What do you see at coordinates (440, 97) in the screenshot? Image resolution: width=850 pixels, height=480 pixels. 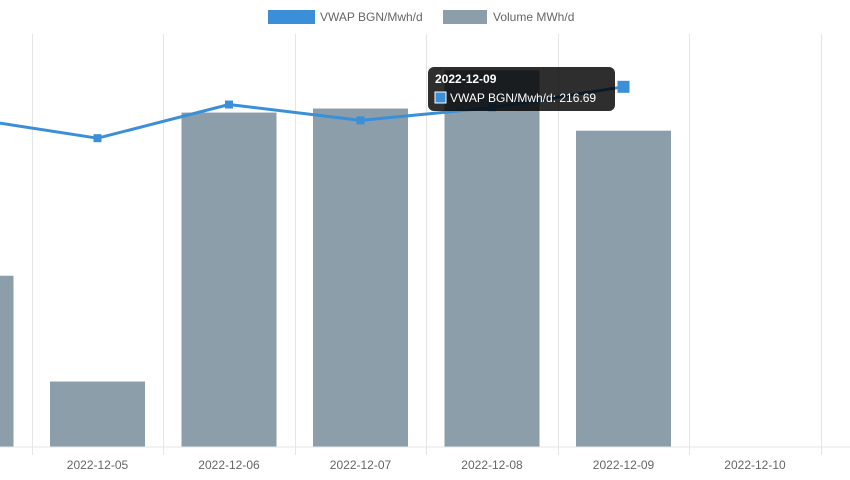 I see `tooltip-swatch` at bounding box center [440, 97].